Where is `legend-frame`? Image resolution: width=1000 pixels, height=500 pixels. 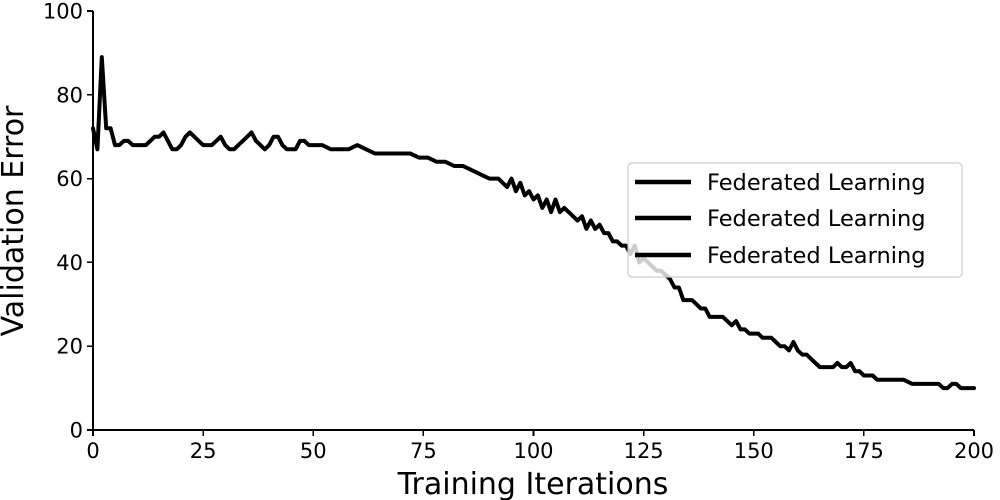 legend-frame is located at coordinates (795, 220).